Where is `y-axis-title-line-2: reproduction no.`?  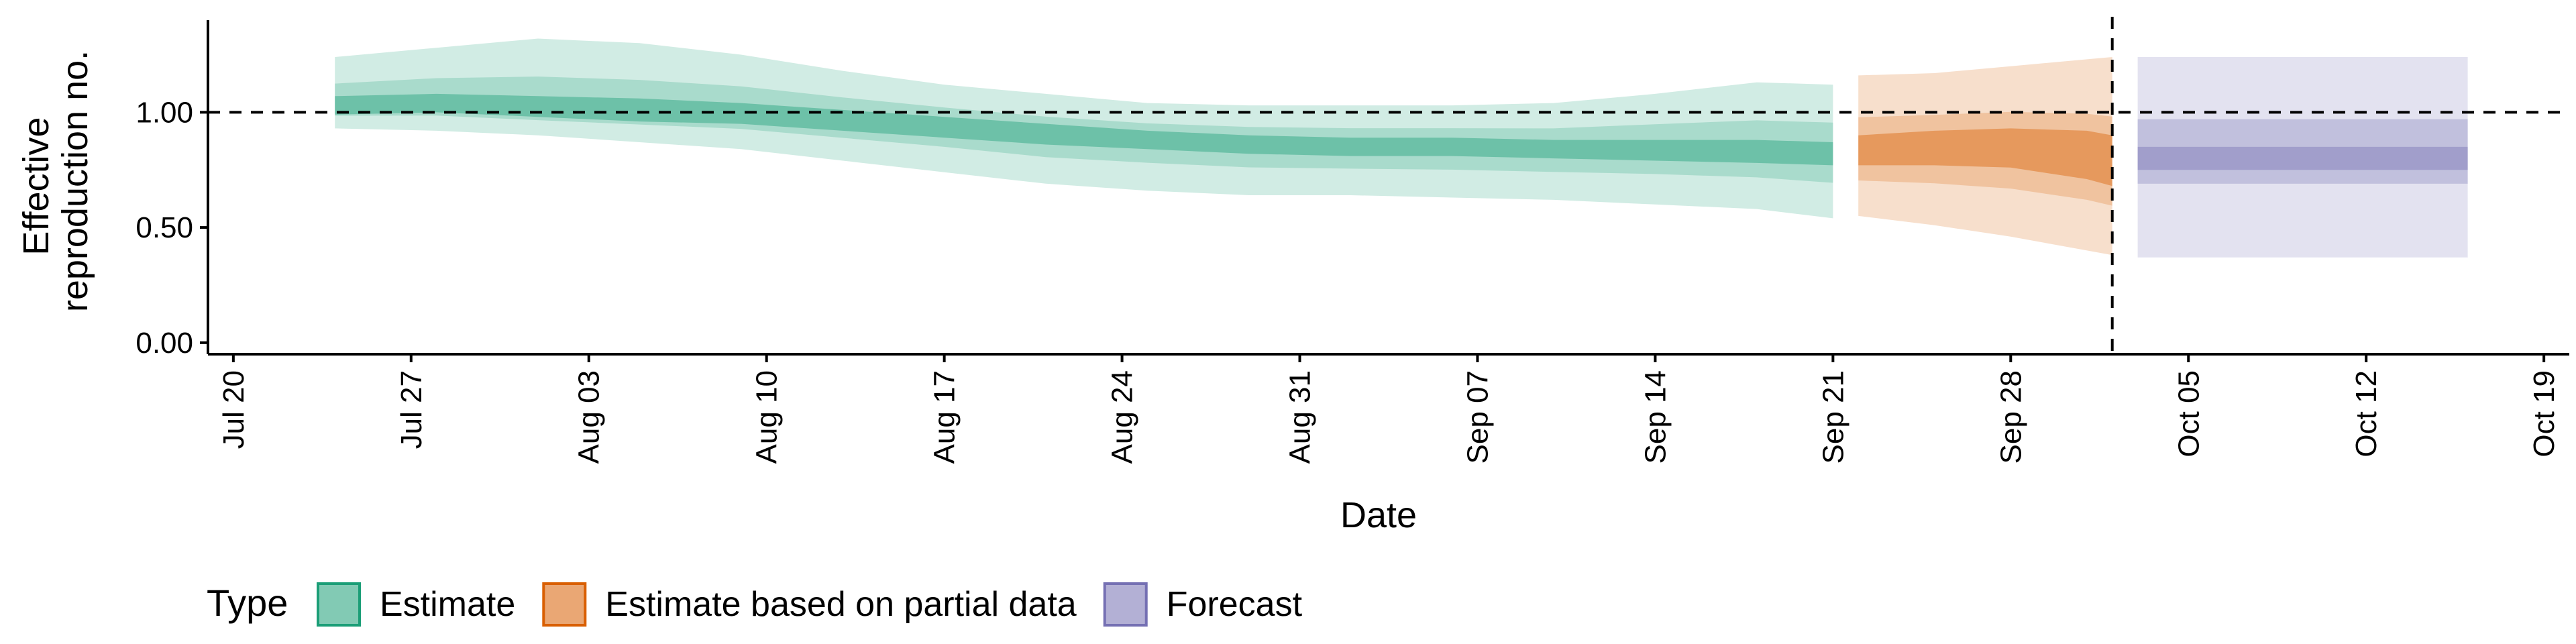 y-axis-title-line-2: reproduction no. is located at coordinates (75, 181).